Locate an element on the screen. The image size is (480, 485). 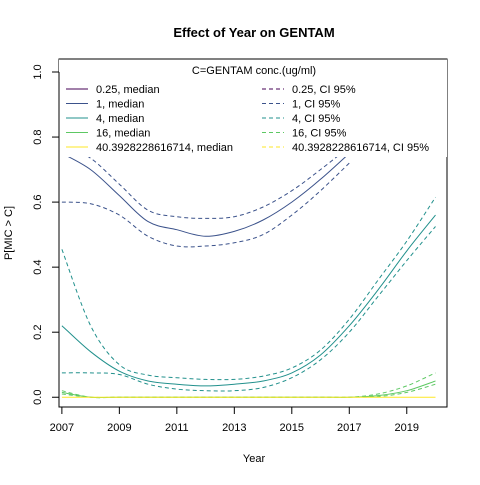
x-tick-label-1: 2009 is located at coordinates (119, 428).